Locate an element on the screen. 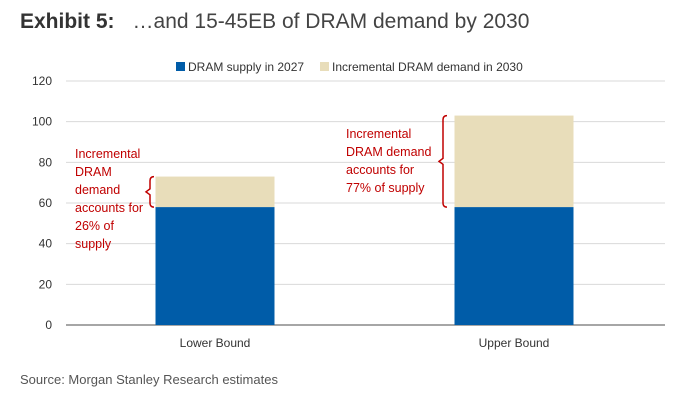 This screenshot has width=678, height=401. annotation-text: demand is located at coordinates (97, 190).